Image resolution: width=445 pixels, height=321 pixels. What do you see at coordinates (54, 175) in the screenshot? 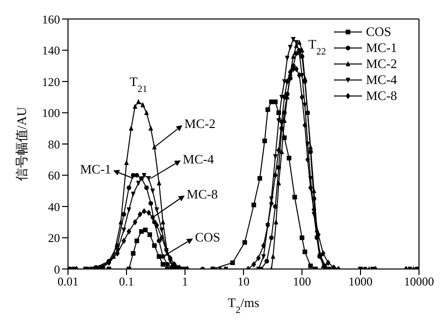
I see `y-tick-label: 60` at bounding box center [54, 175].